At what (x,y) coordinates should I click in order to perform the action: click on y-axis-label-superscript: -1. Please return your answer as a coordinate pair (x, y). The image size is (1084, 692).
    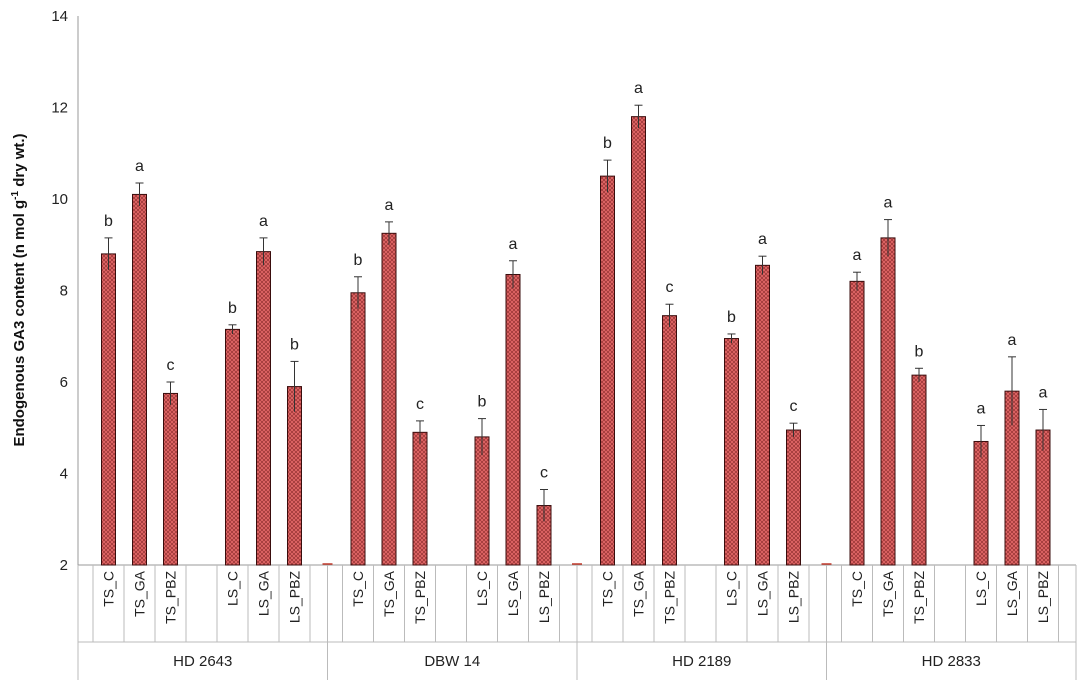
    Looking at the image, I should click on (15, 195).